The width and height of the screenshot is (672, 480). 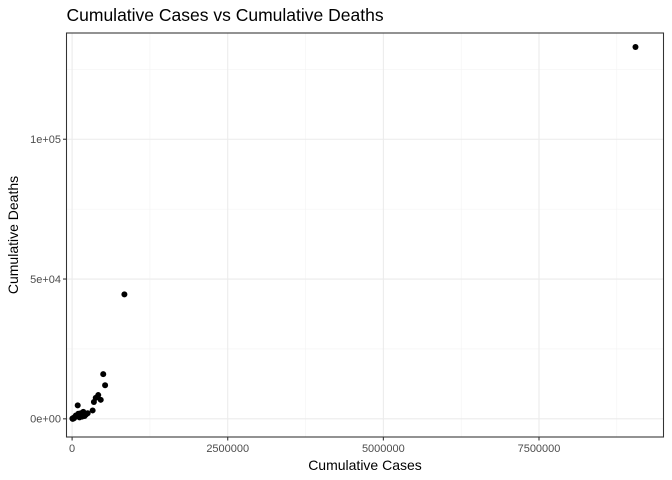 I want to click on x-tick-label: 5000000, so click(x=383, y=449).